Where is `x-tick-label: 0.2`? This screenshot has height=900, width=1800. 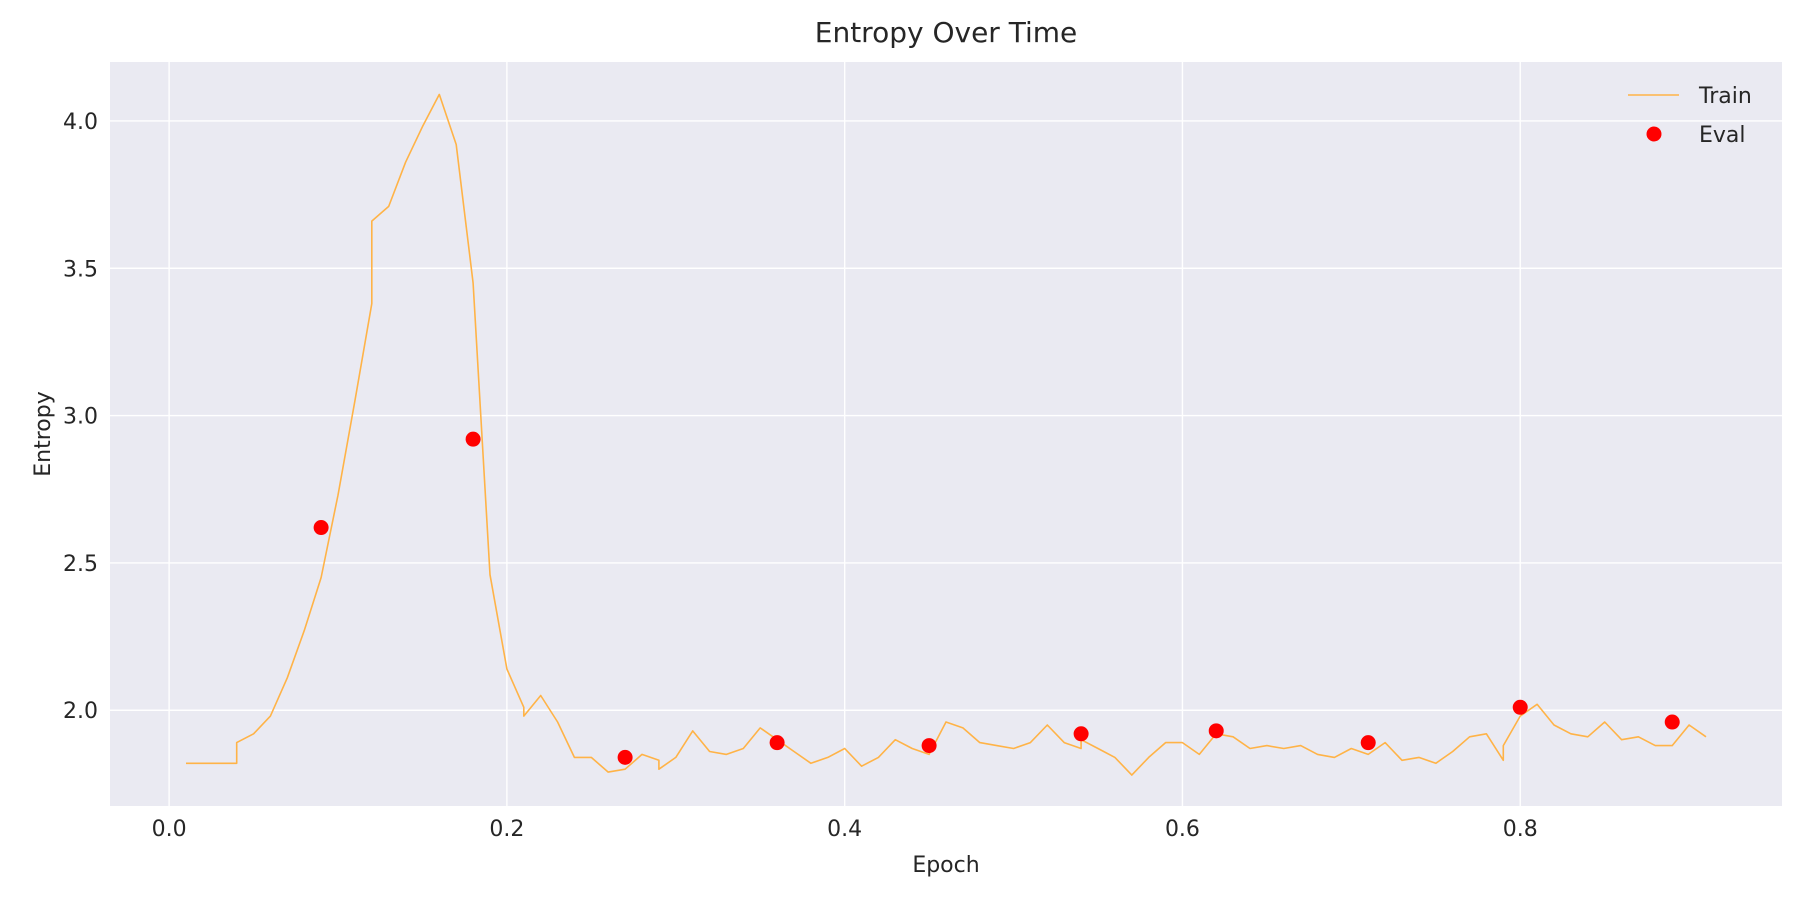
x-tick-label: 0.2 is located at coordinates (506, 829).